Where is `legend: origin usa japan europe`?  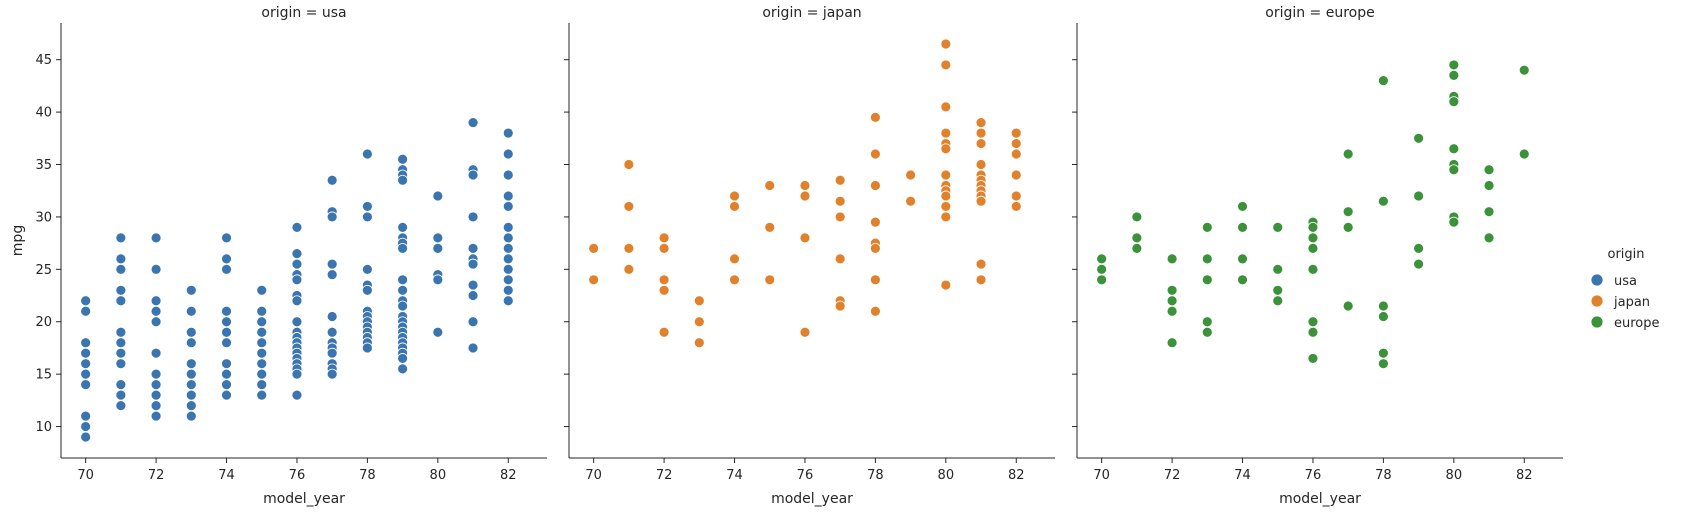 legend: origin usa japan europe is located at coordinates (1625, 289).